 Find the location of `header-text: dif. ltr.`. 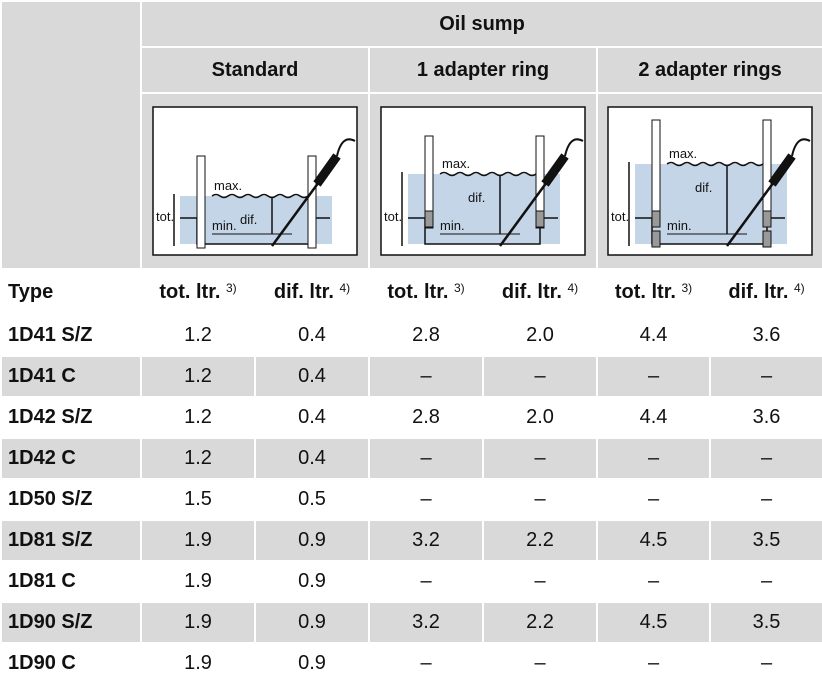

header-text: dif. ltr. is located at coordinates (531, 291).